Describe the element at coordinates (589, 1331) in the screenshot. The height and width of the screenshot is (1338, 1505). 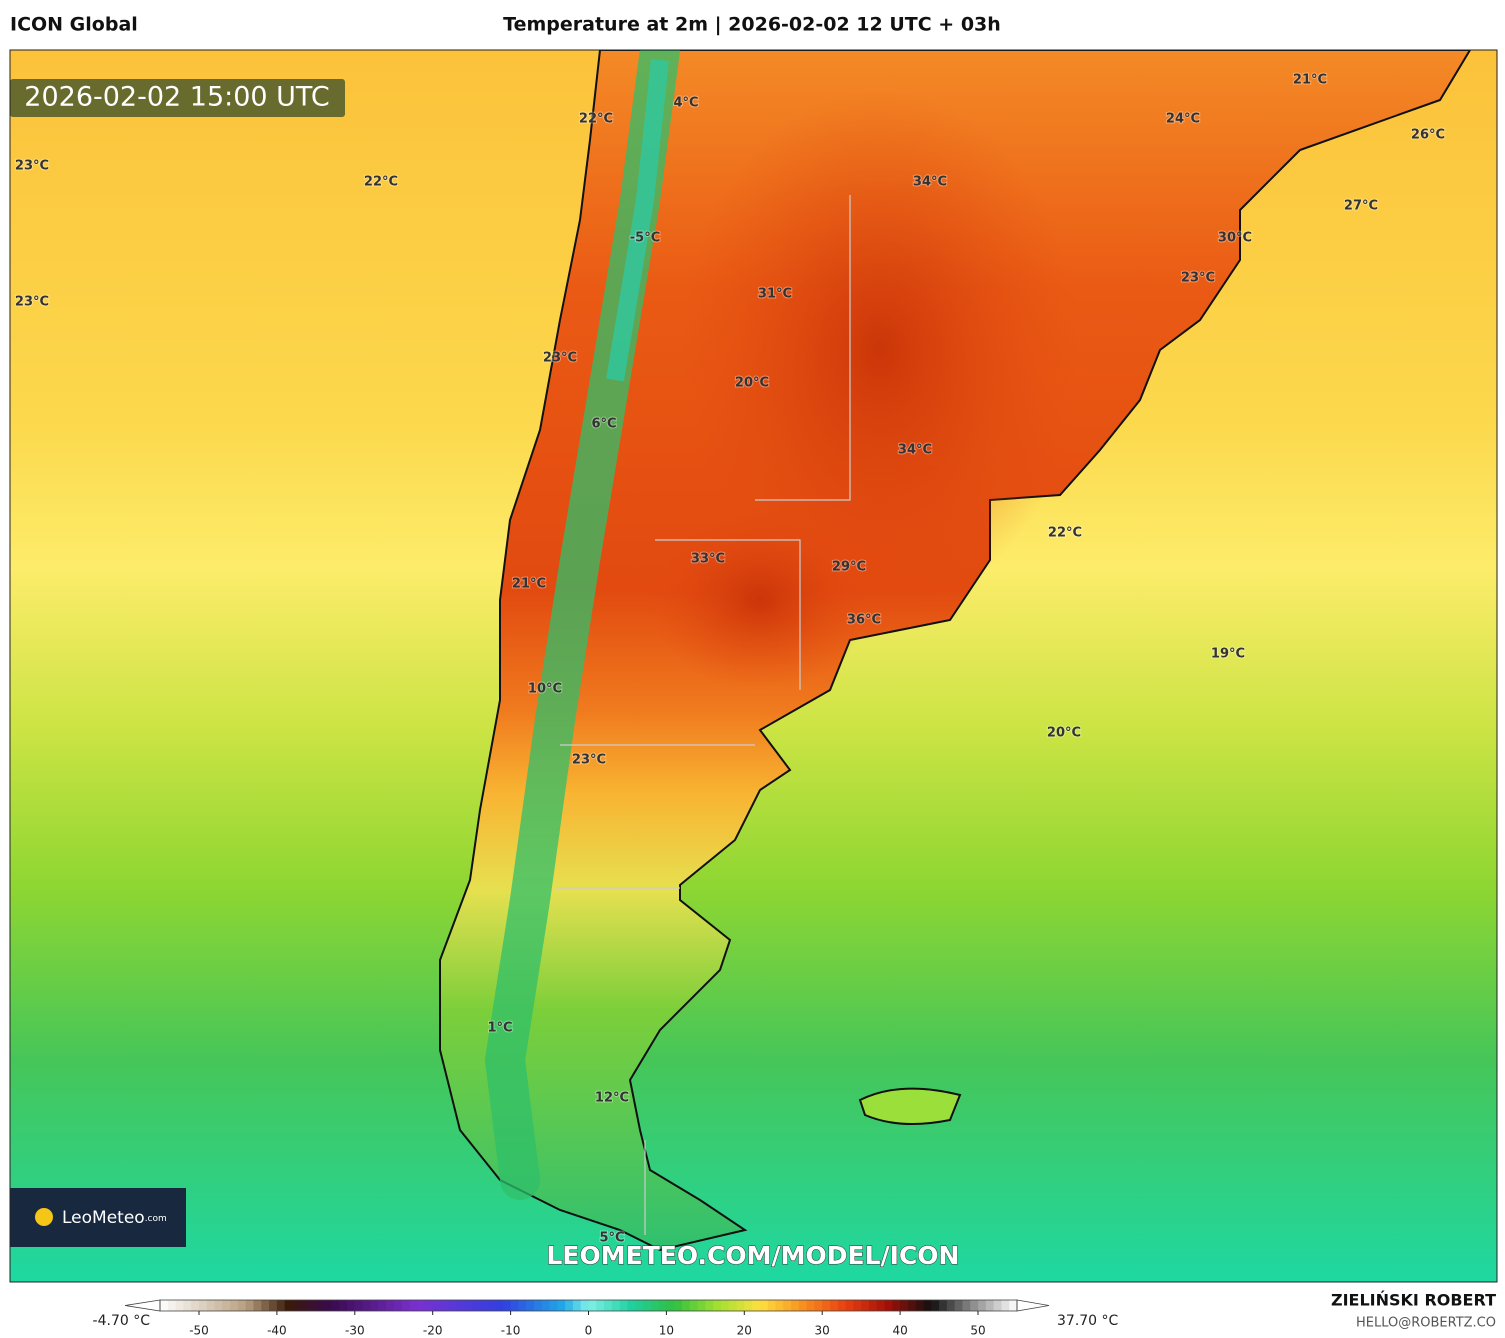
I see `colorbar-tick-label: 0` at that location.